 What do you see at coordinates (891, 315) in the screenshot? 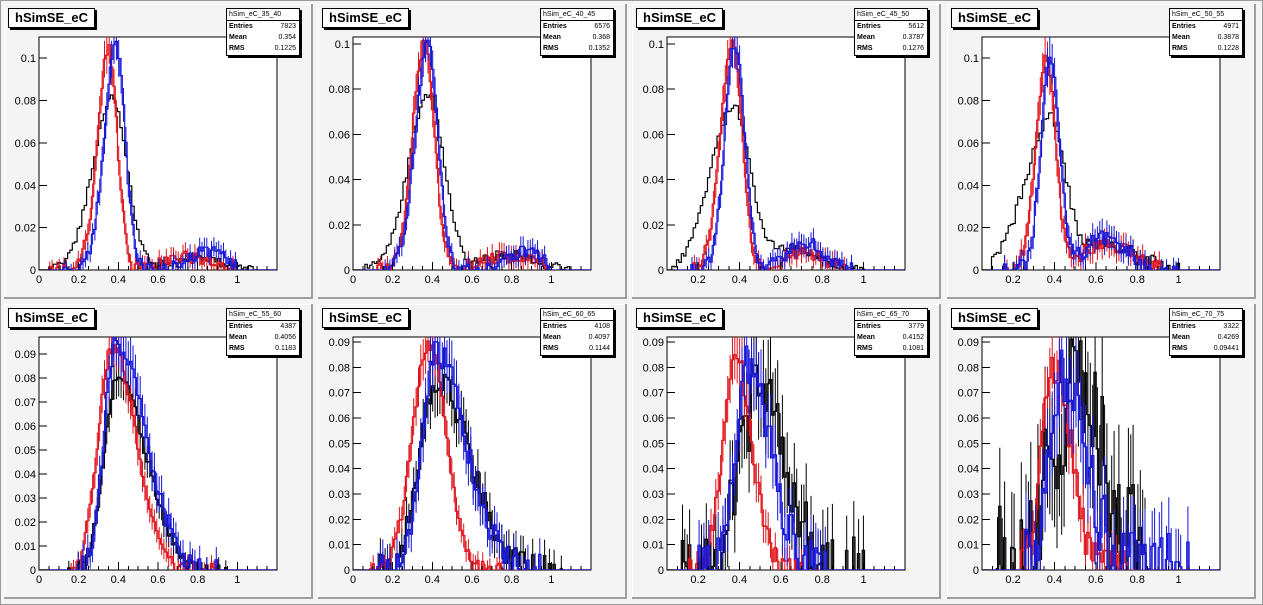
I see `stats-histogram-name: hSim_eC_65_70` at bounding box center [891, 315].